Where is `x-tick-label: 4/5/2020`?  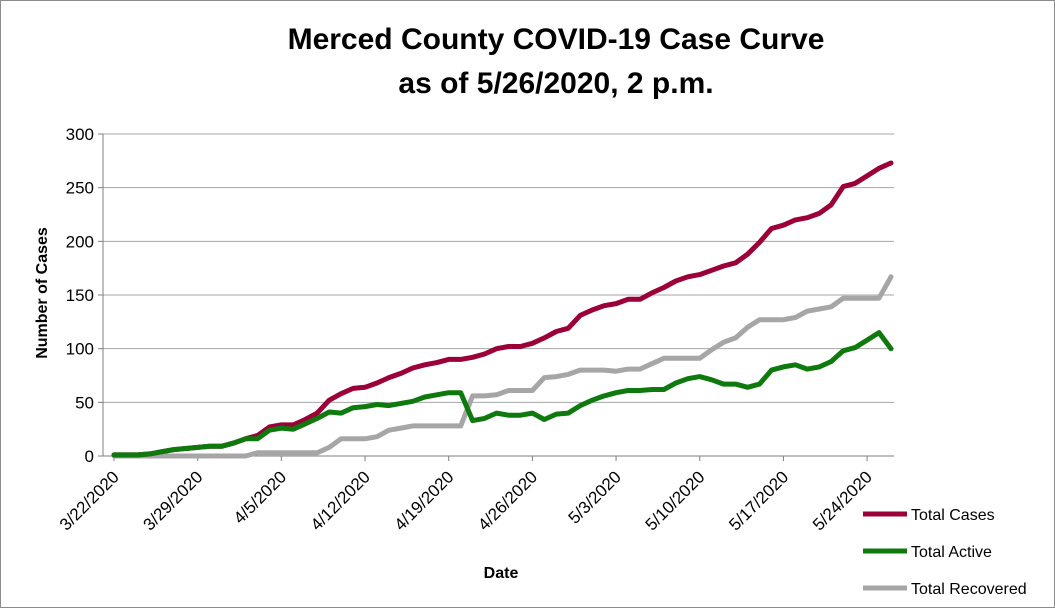 x-tick-label: 4/5/2020 is located at coordinates (260, 497).